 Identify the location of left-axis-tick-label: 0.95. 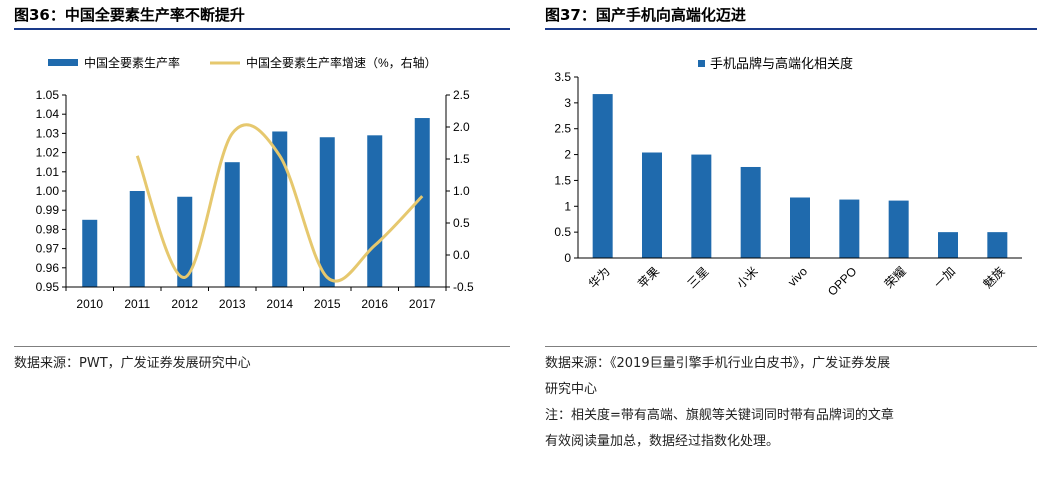
(48, 287).